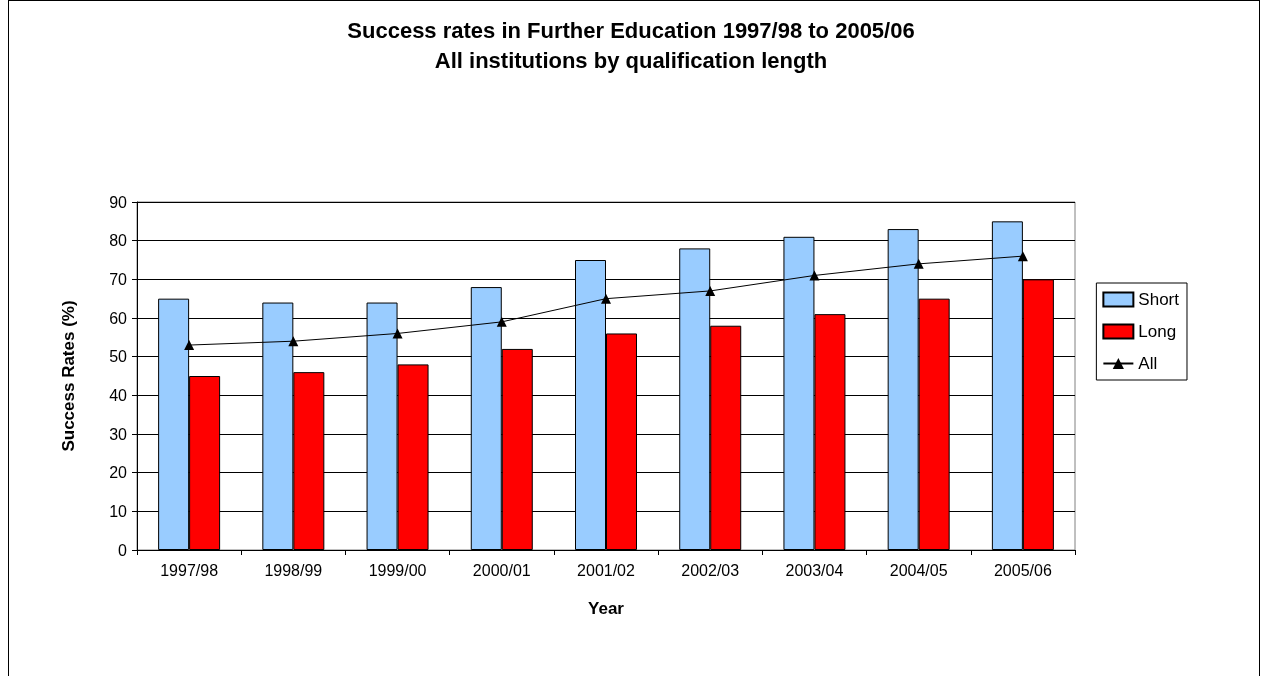 This screenshot has height=677, width=1262. Describe the element at coordinates (606, 608) in the screenshot. I see `x-axis-title: Year` at that location.